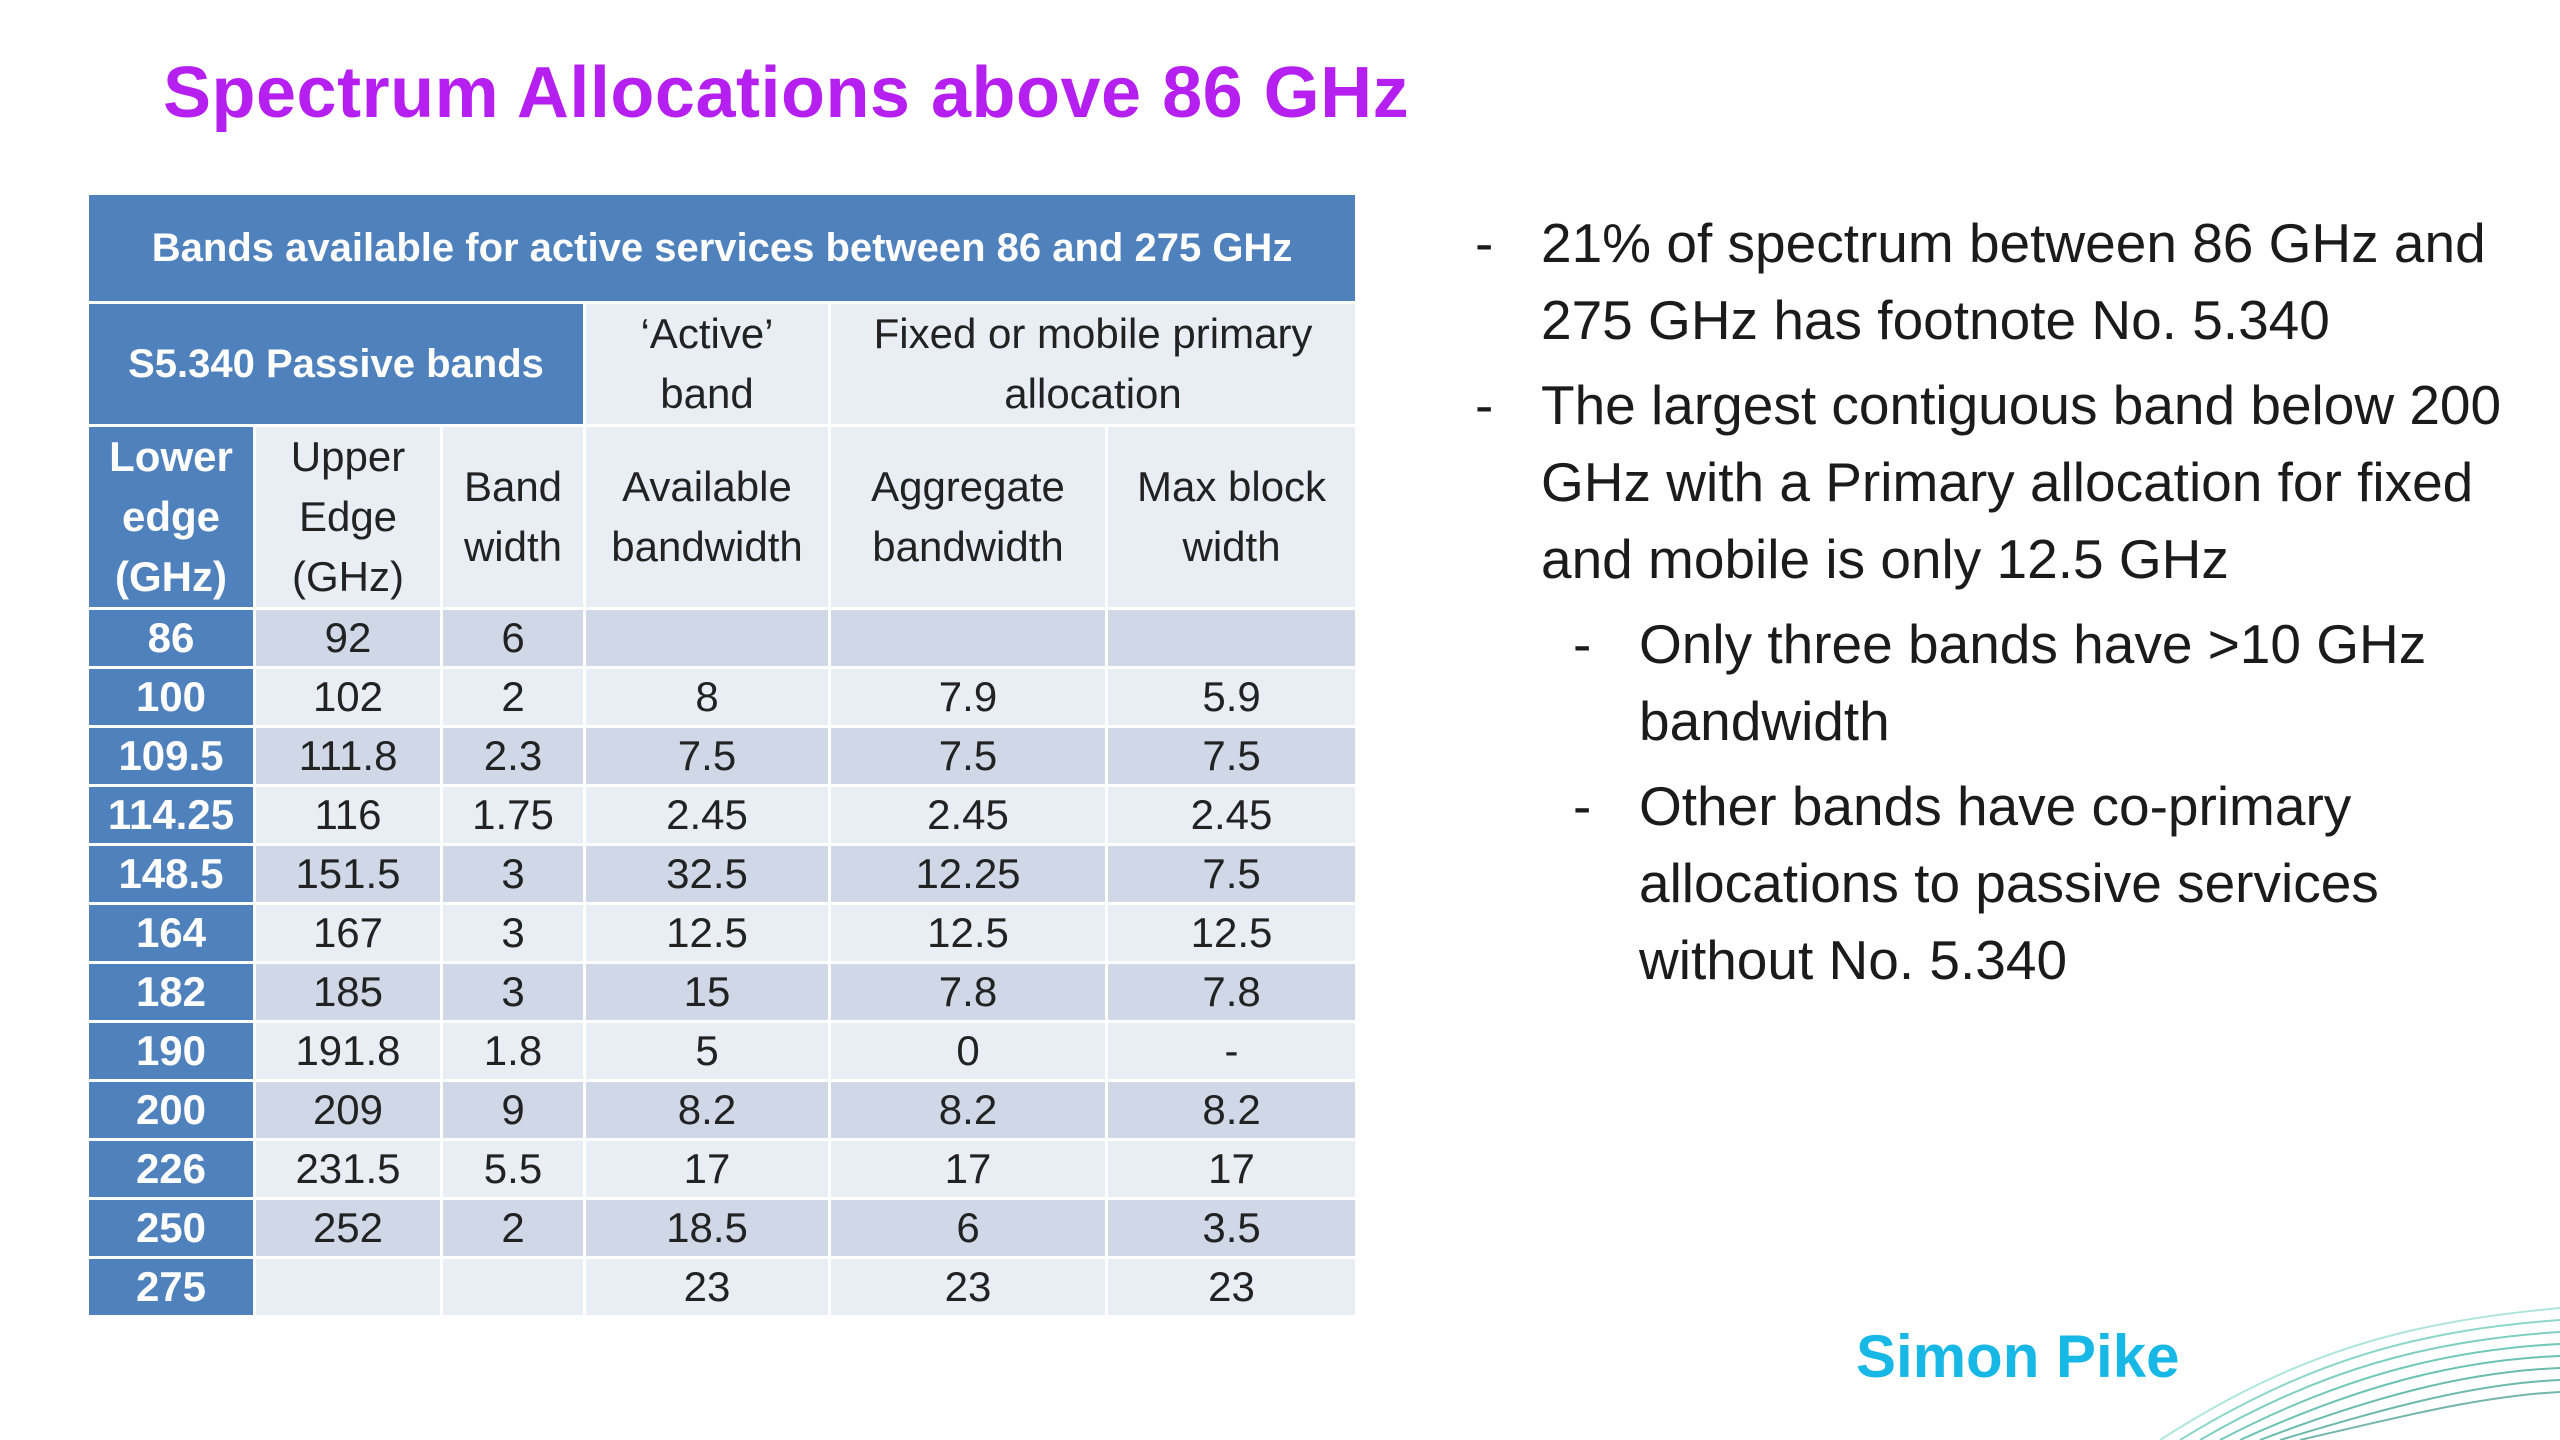  Describe the element at coordinates (707, 1051) in the screenshot. I see `table-cell: 5` at that location.